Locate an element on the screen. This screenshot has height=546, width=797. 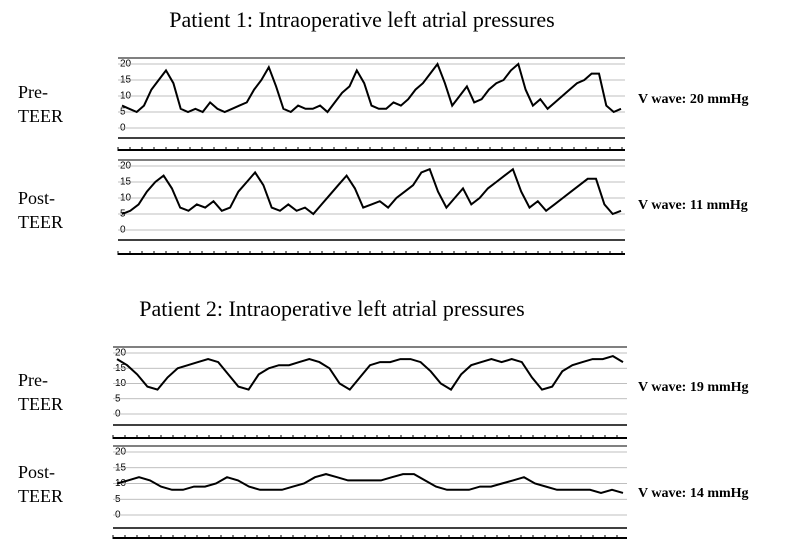
annotation: V wave: 19 mmHg is located at coordinates (693, 387).